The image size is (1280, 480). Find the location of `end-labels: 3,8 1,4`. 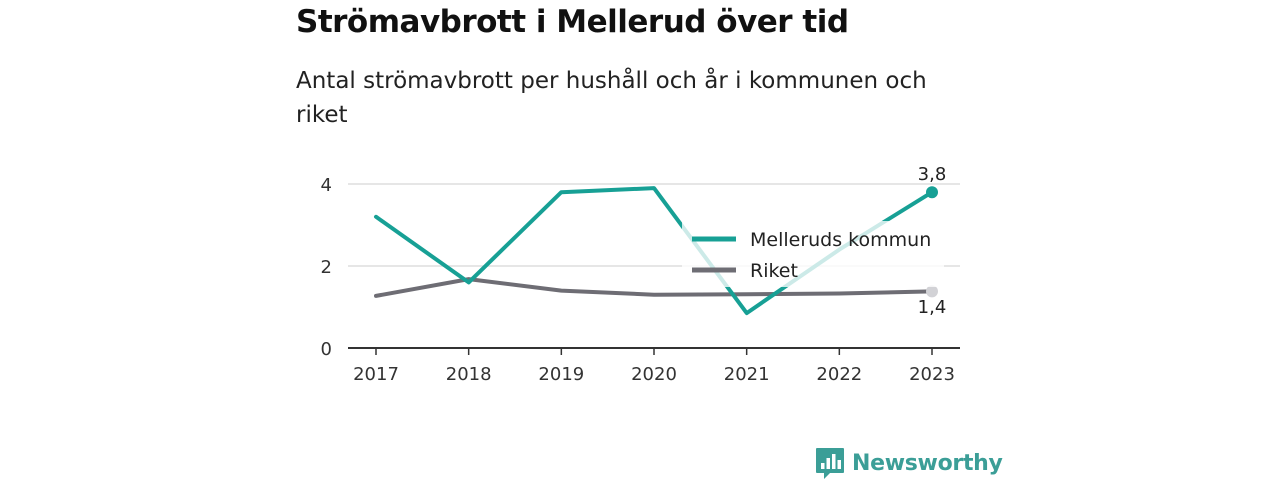

end-labels: 3,8 1,4 is located at coordinates (932, 241).